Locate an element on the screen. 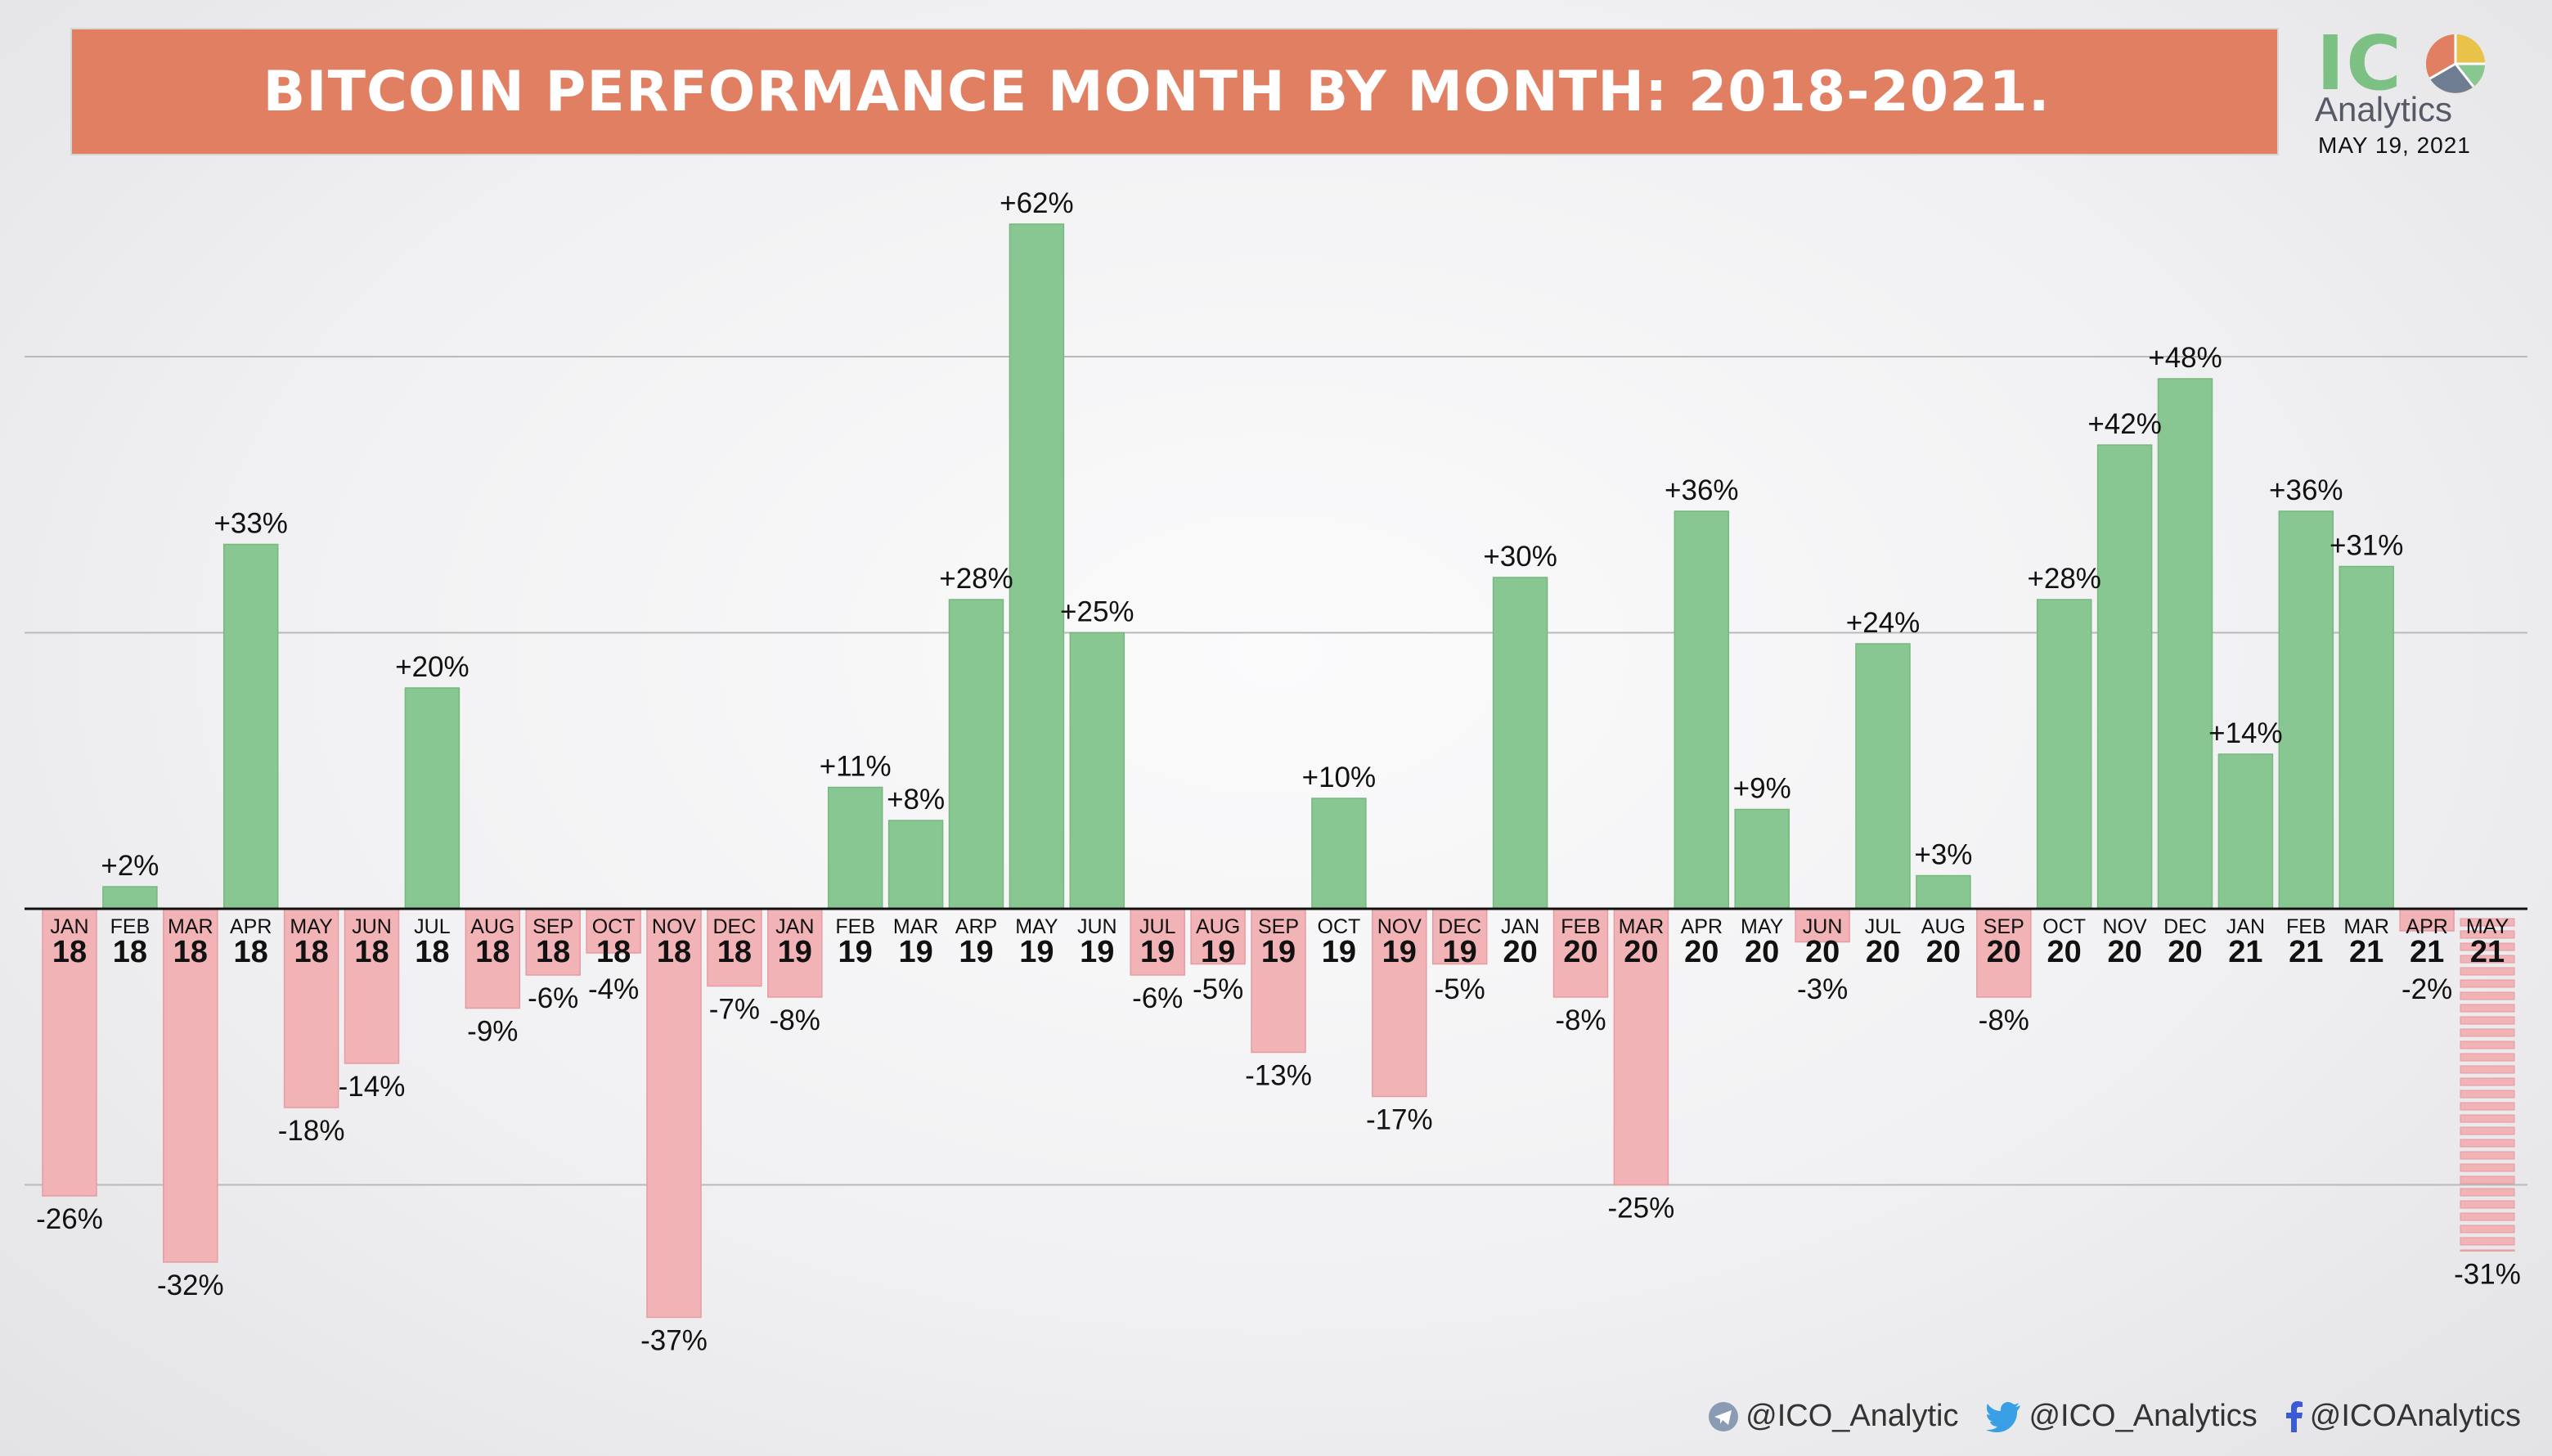 The image size is (2552, 1456). month-label: JAN is located at coordinates (794, 926).